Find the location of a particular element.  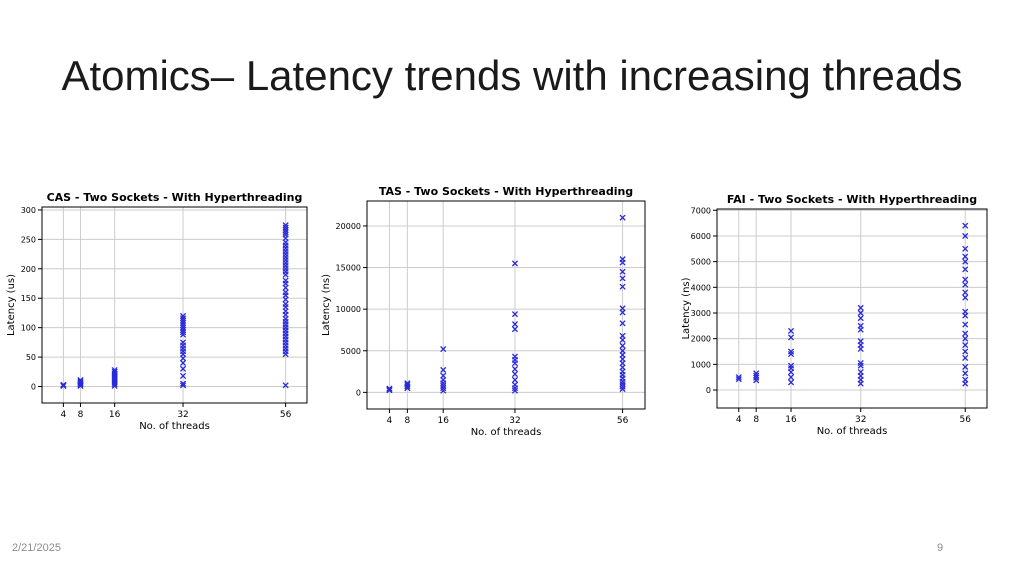

y-tick-label: 100 is located at coordinates (28, 328).